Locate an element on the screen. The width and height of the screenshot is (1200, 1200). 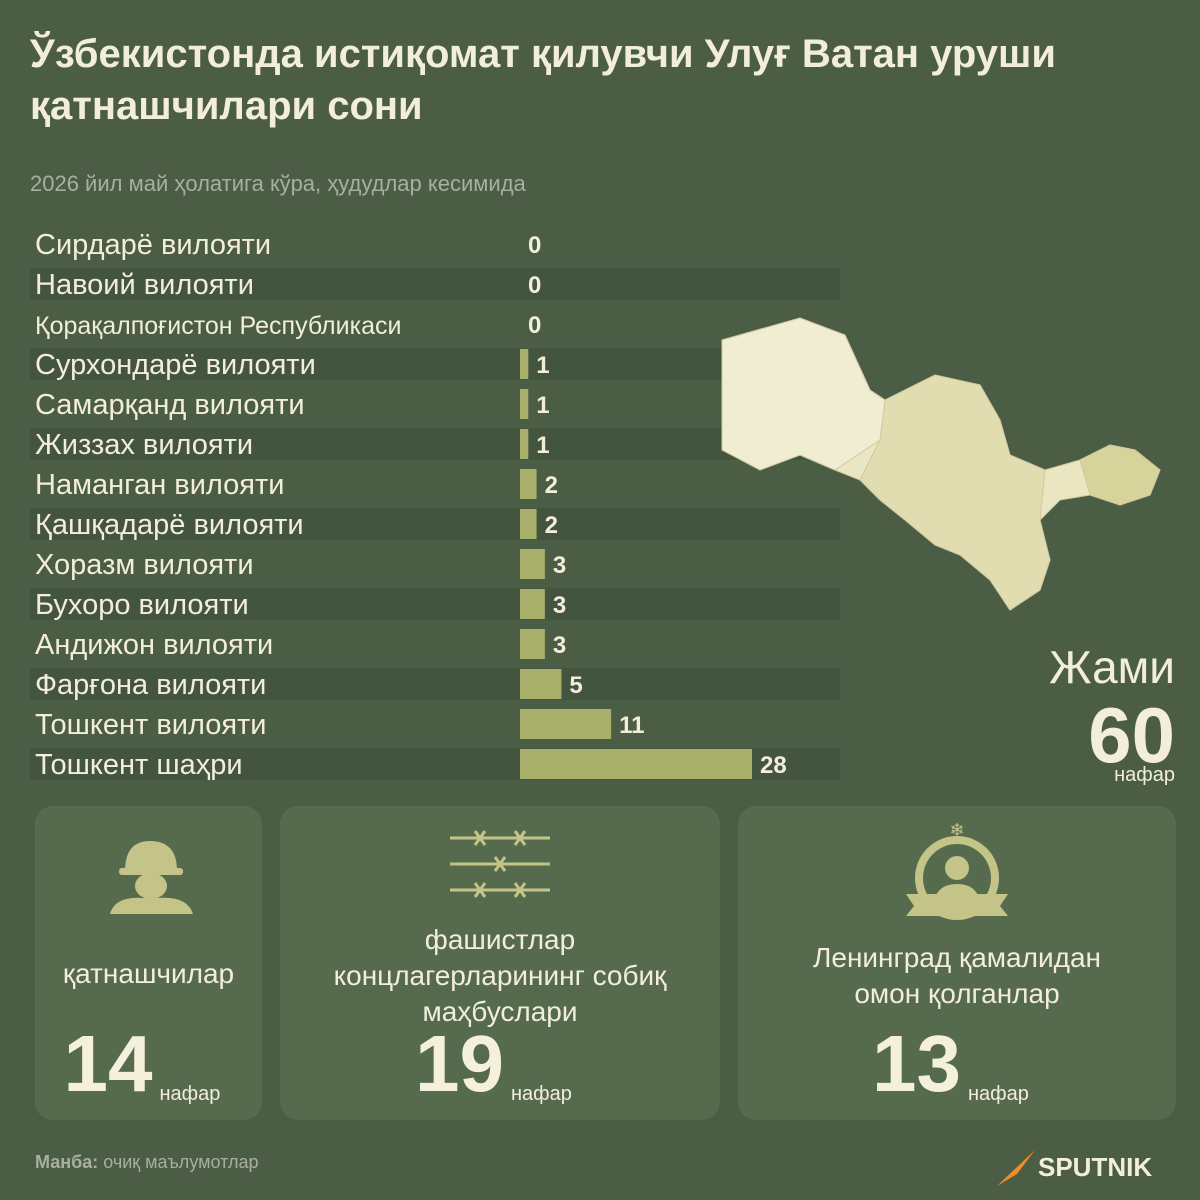
logo-icon is located at coordinates (1016, 1168).